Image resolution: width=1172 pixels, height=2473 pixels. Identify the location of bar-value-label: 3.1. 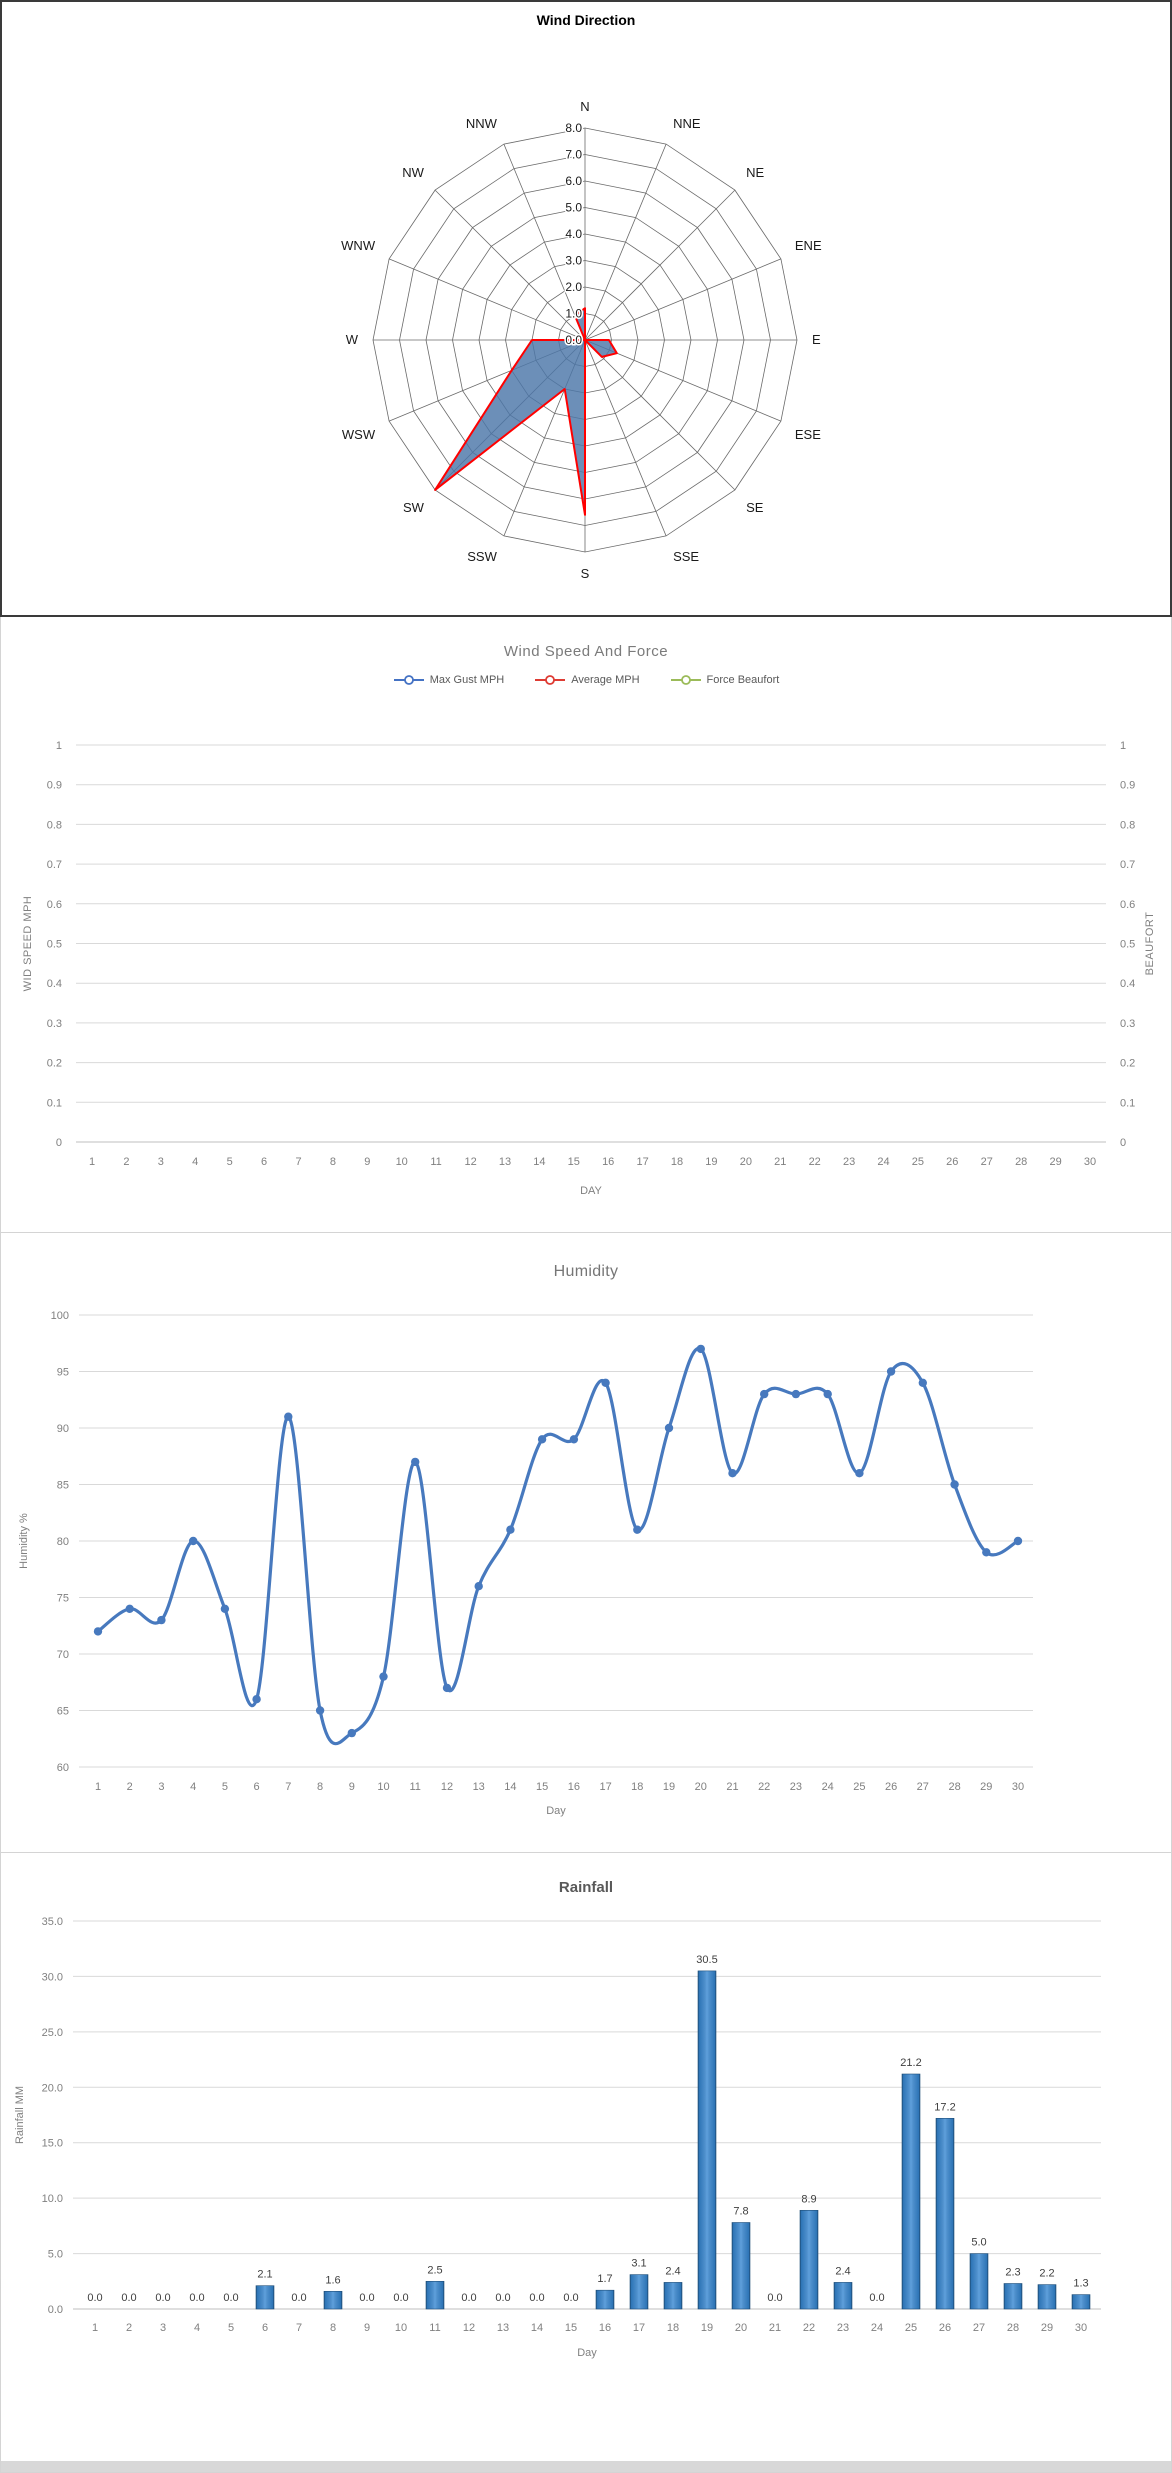
(638, 2264).